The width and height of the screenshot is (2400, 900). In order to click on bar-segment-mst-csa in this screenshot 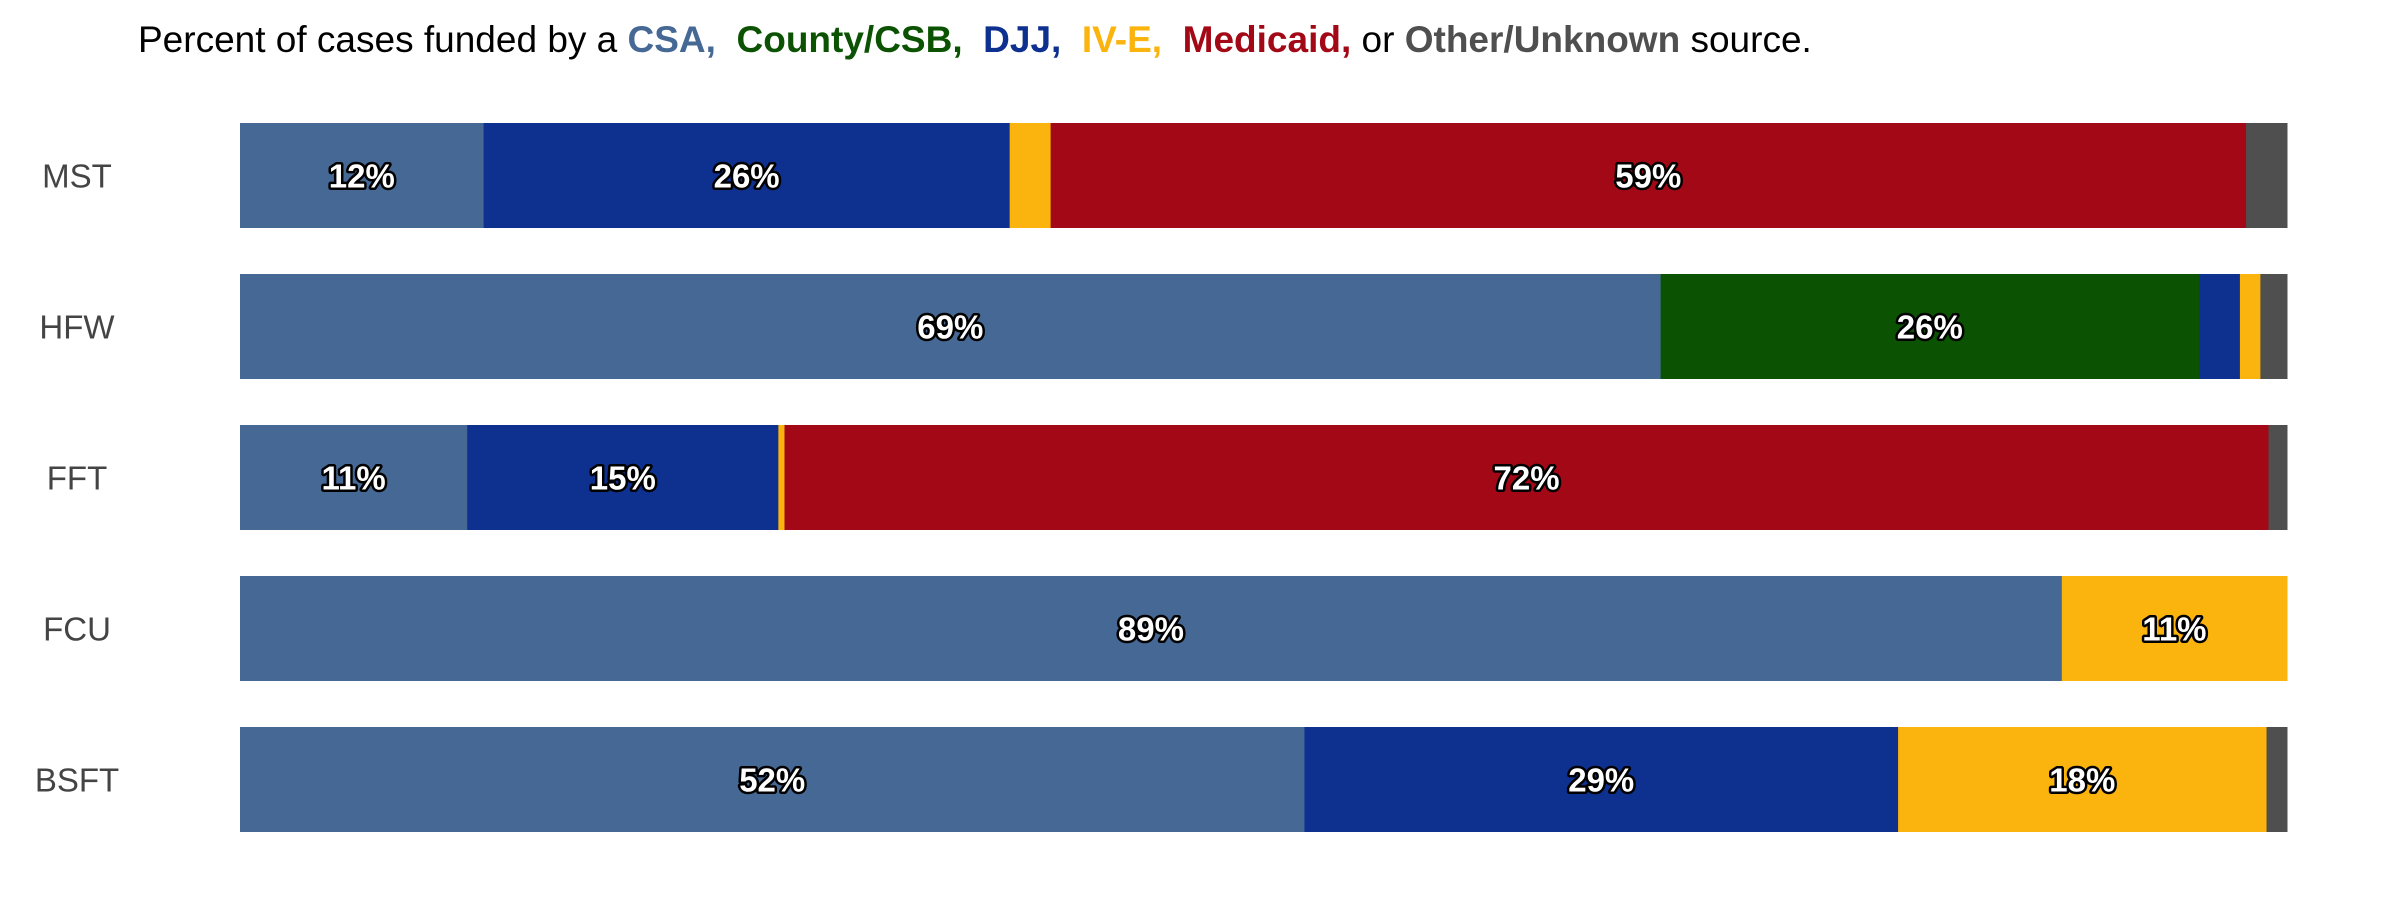, I will do `click(362, 175)`.